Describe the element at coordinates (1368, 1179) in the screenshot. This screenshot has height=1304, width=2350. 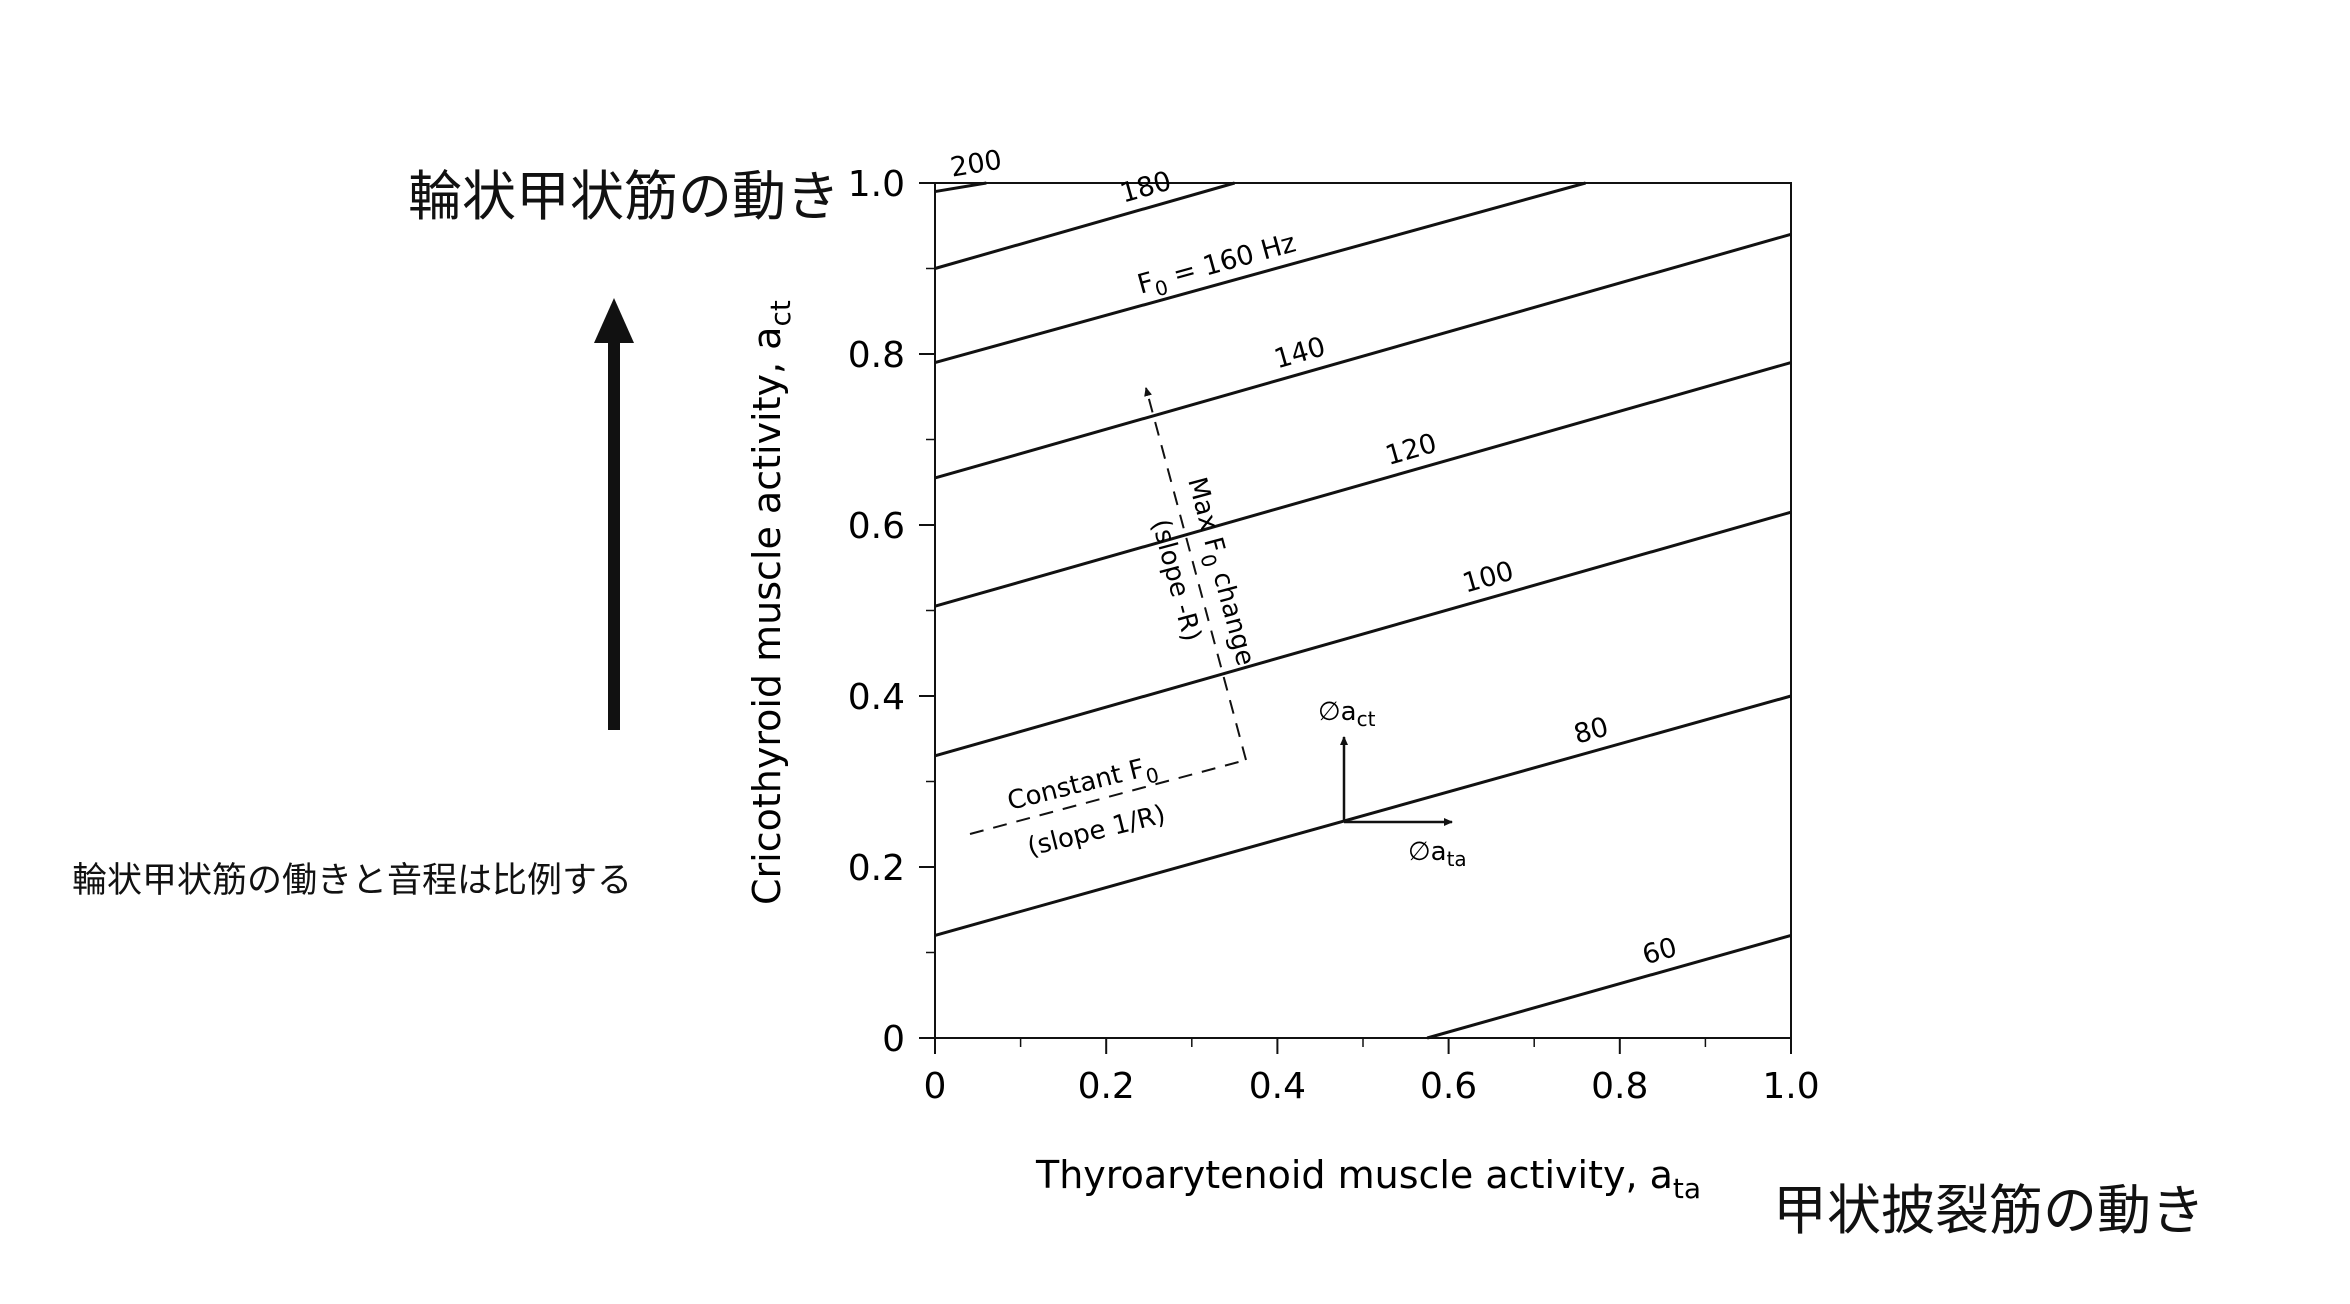
I see `x-axis-title: Thyroarytenoid muscle activity, ata` at that location.